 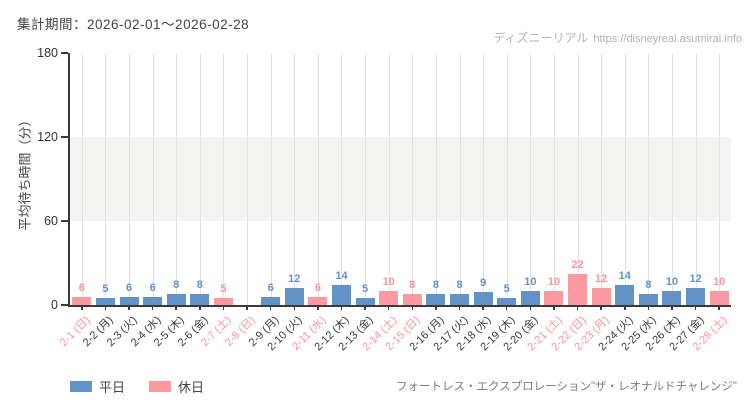 What do you see at coordinates (51, 221) in the screenshot?
I see `y-axis-tick-label: 60` at bounding box center [51, 221].